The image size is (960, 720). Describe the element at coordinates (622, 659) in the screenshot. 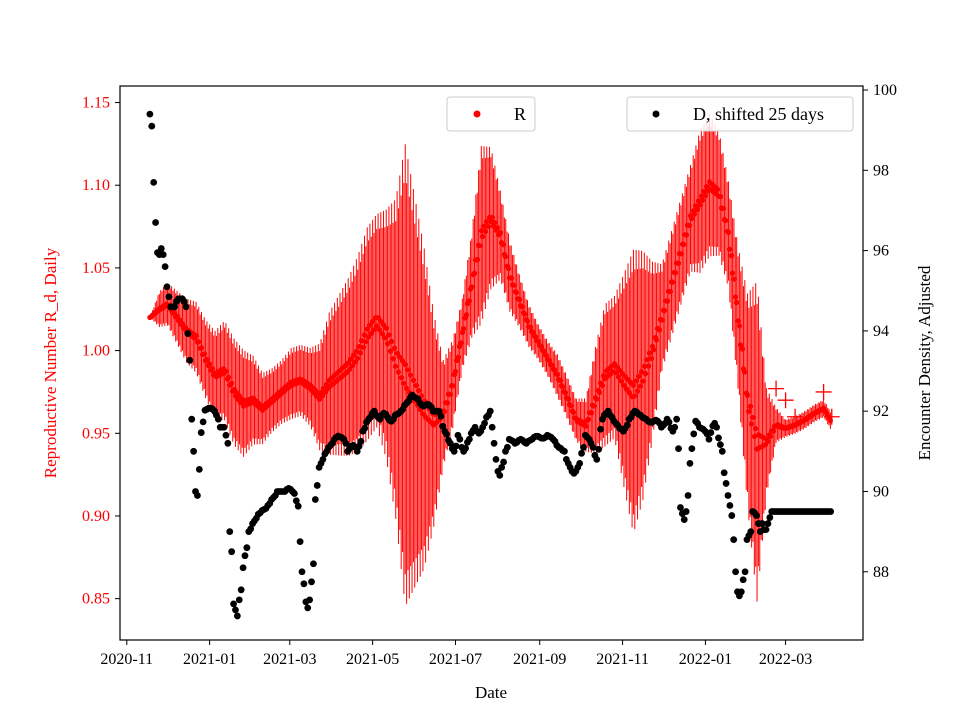

I see `x-tick-label-2021-11: 2021-11` at that location.